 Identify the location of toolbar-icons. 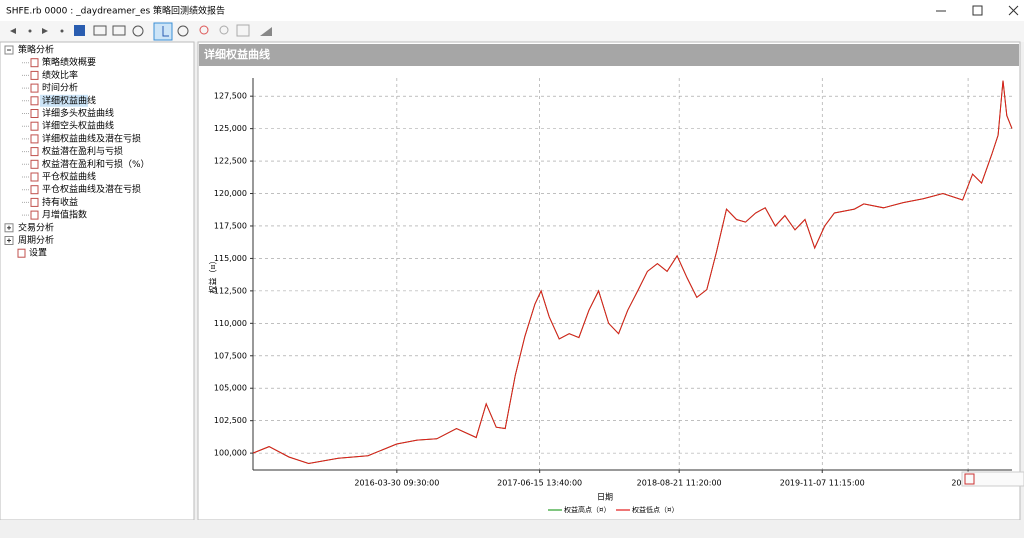
(141, 31).